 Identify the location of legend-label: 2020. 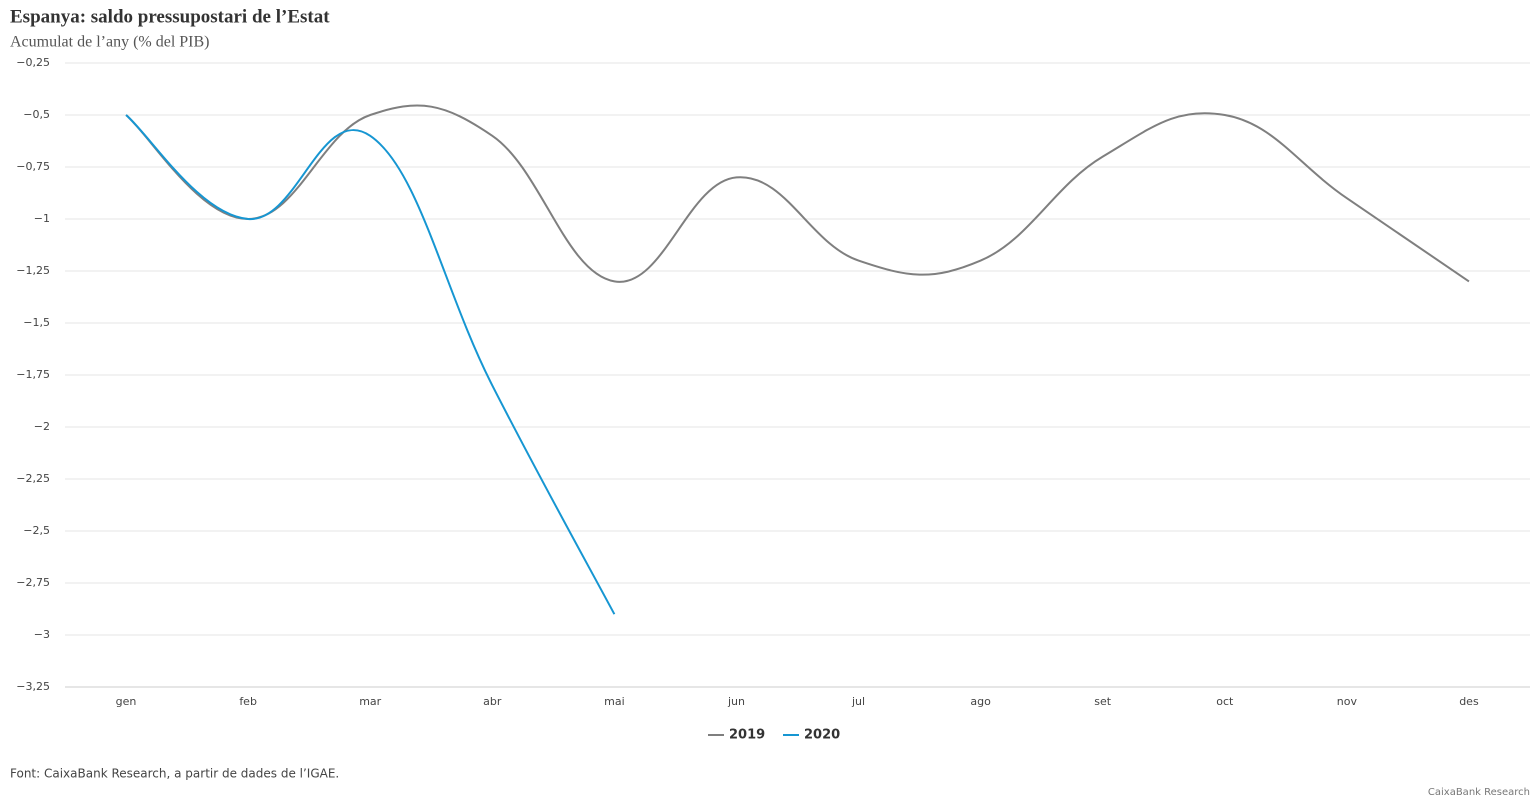
(822, 735).